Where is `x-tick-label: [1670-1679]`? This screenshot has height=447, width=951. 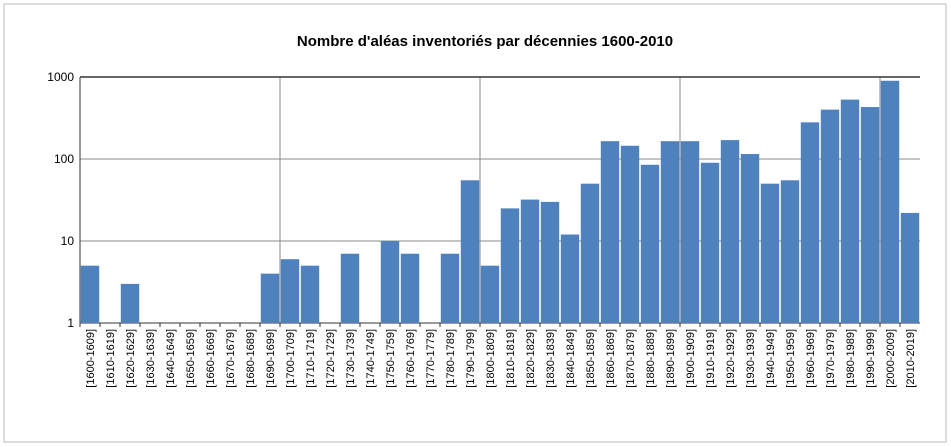
x-tick-label: [1670-1679] is located at coordinates (231, 358).